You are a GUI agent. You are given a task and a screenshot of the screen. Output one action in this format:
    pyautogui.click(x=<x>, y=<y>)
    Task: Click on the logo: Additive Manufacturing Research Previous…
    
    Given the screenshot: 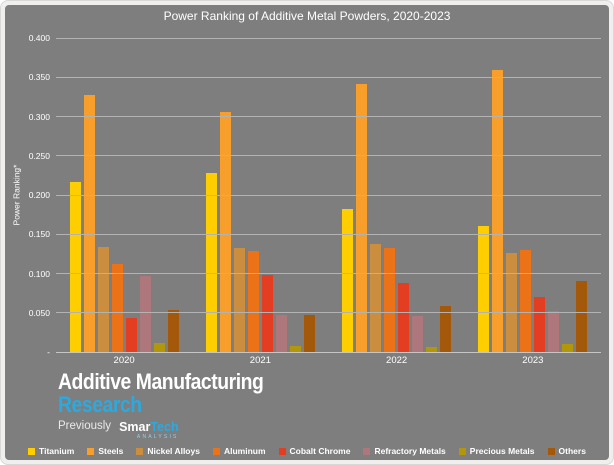 What is the action you would take?
    pyautogui.click(x=174, y=405)
    